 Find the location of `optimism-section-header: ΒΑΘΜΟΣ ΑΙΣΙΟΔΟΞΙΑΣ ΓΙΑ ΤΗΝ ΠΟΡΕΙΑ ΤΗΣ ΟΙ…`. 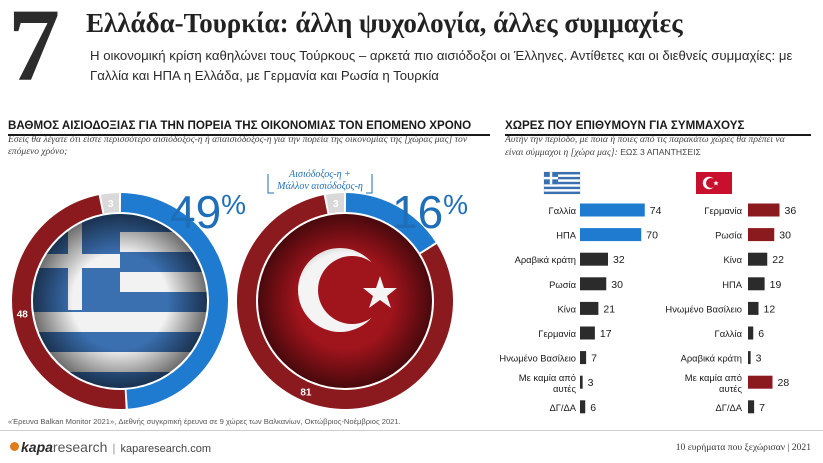

optimism-section-header: ΒΑΘΜΟΣ ΑΙΣΙΟΔΟΞΙΑΣ ΓΙΑ ΤΗΝ ΠΟΡΕΙΑ ΤΗΣ ΟΙ… is located at coordinates (248, 138).